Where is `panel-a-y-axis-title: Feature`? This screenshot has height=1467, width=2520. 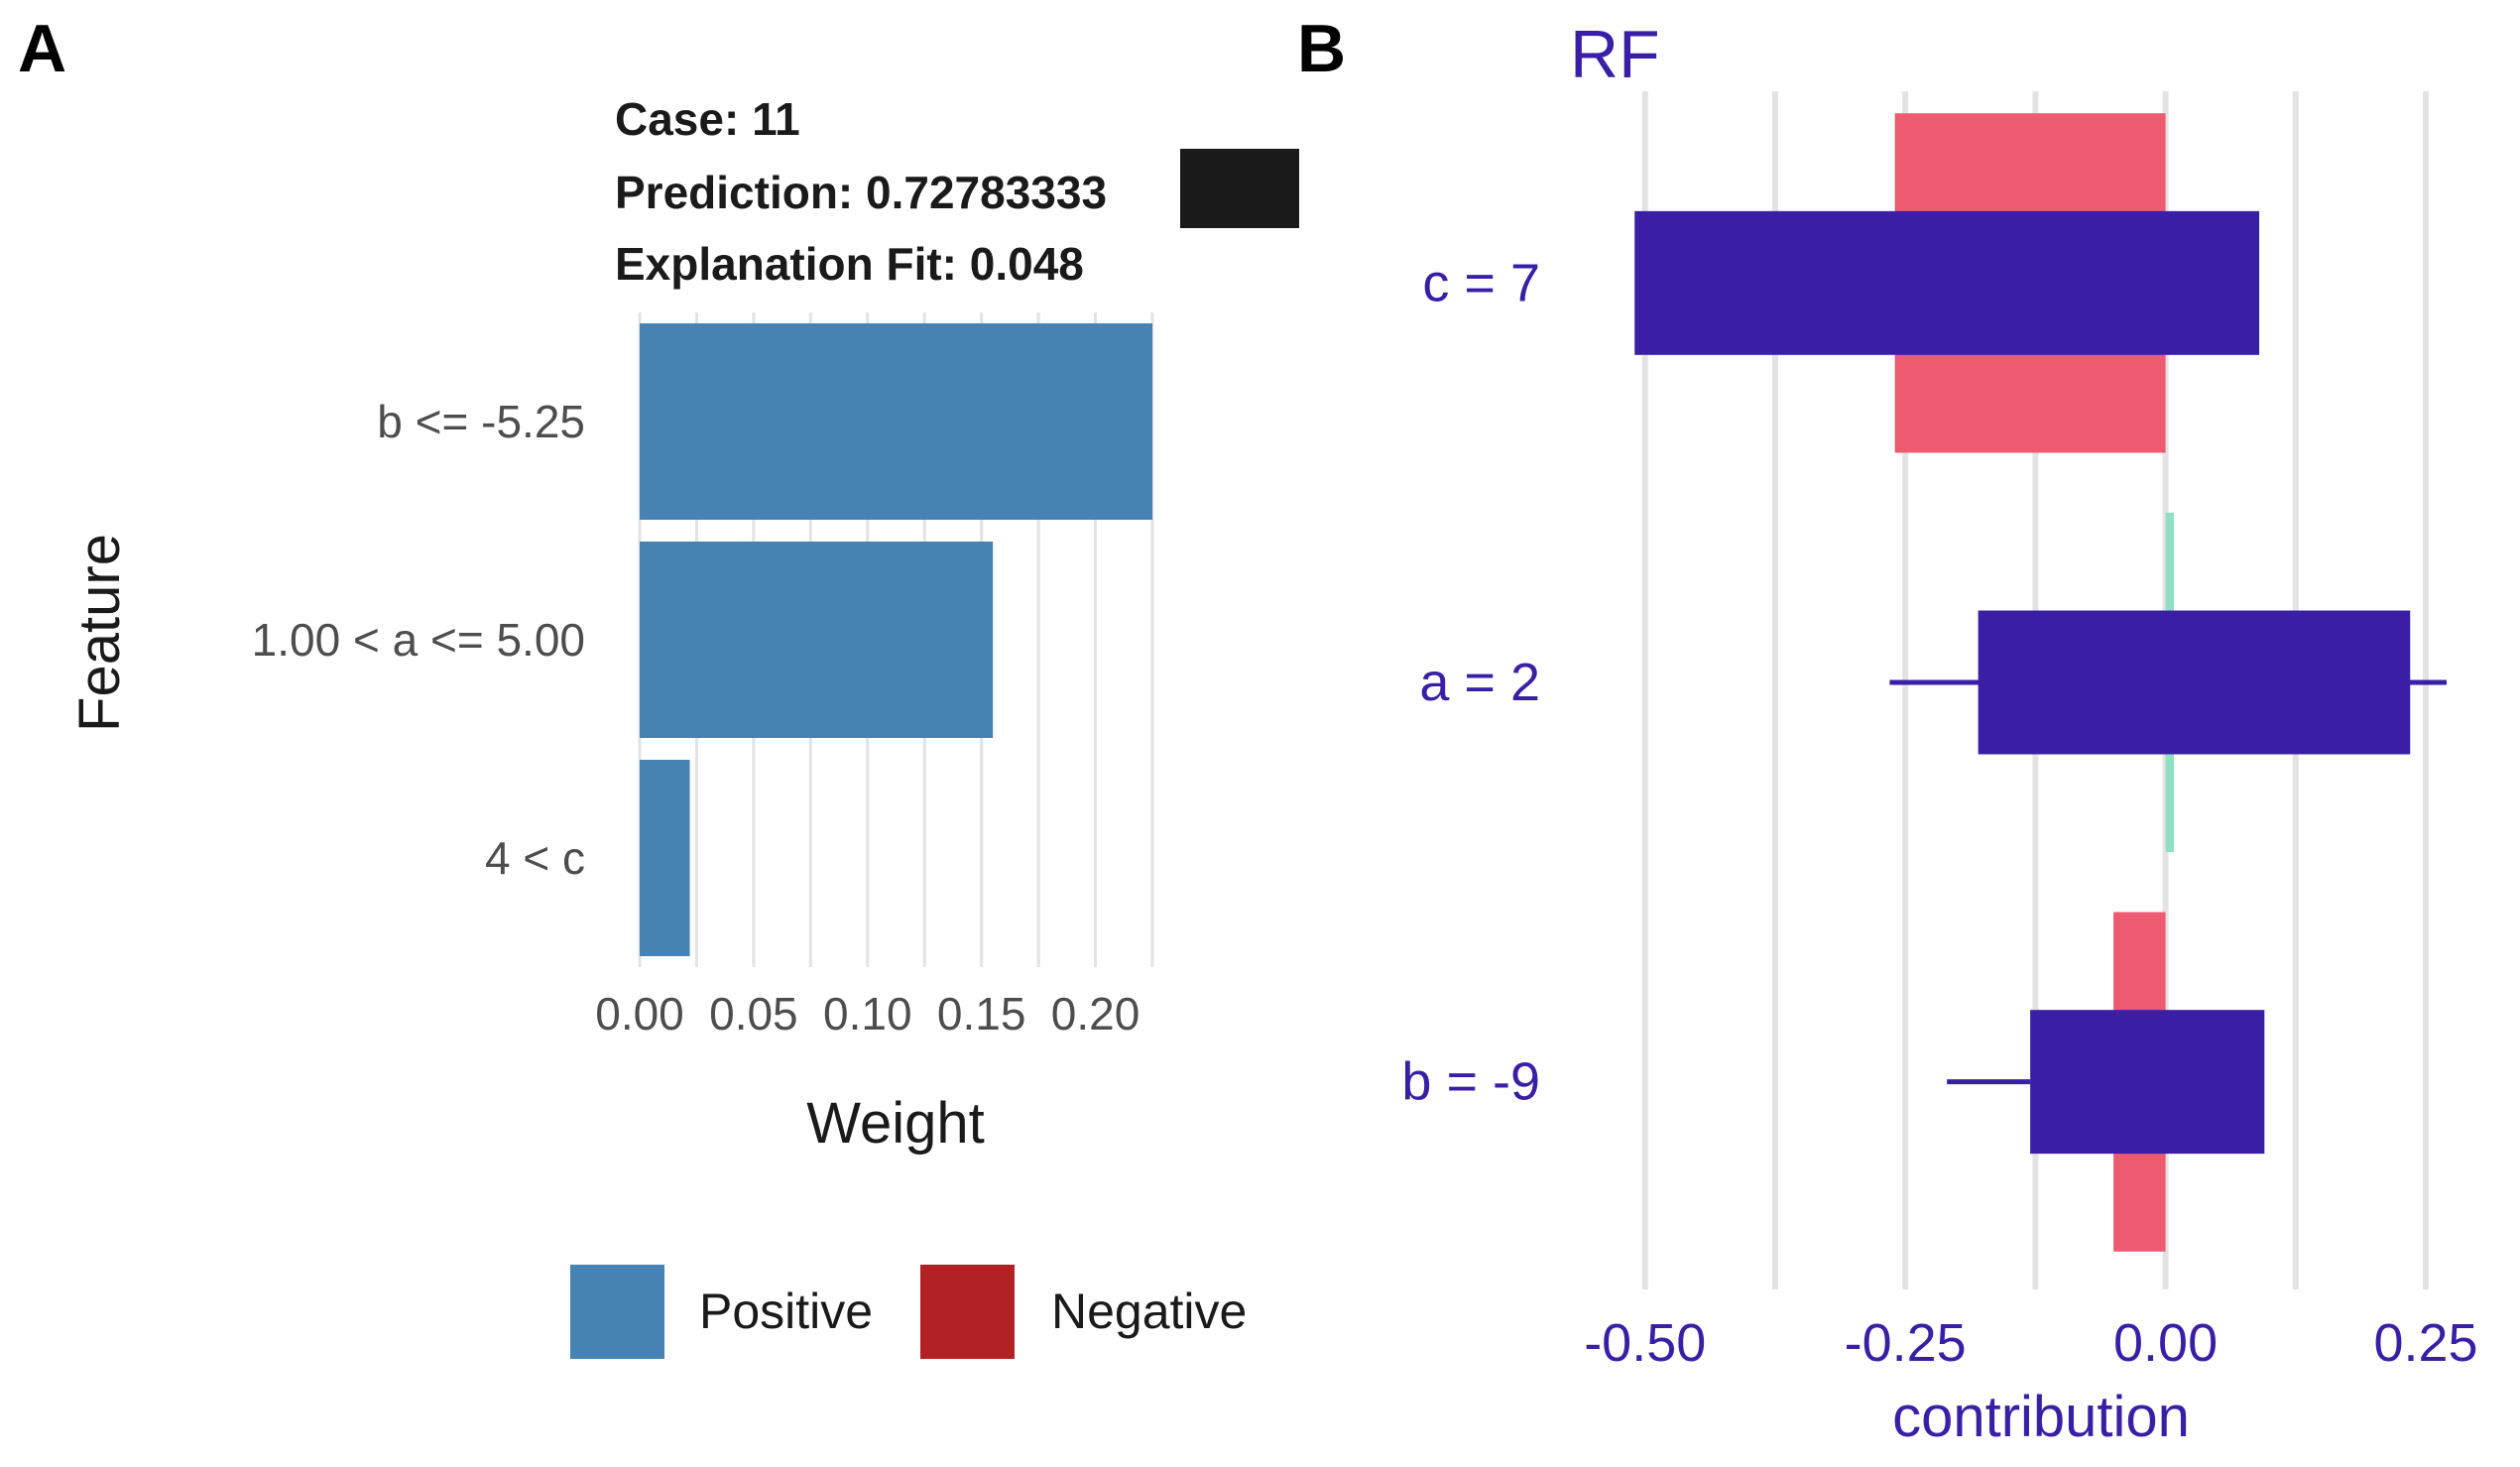 panel-a-y-axis-title: Feature is located at coordinates (99, 633).